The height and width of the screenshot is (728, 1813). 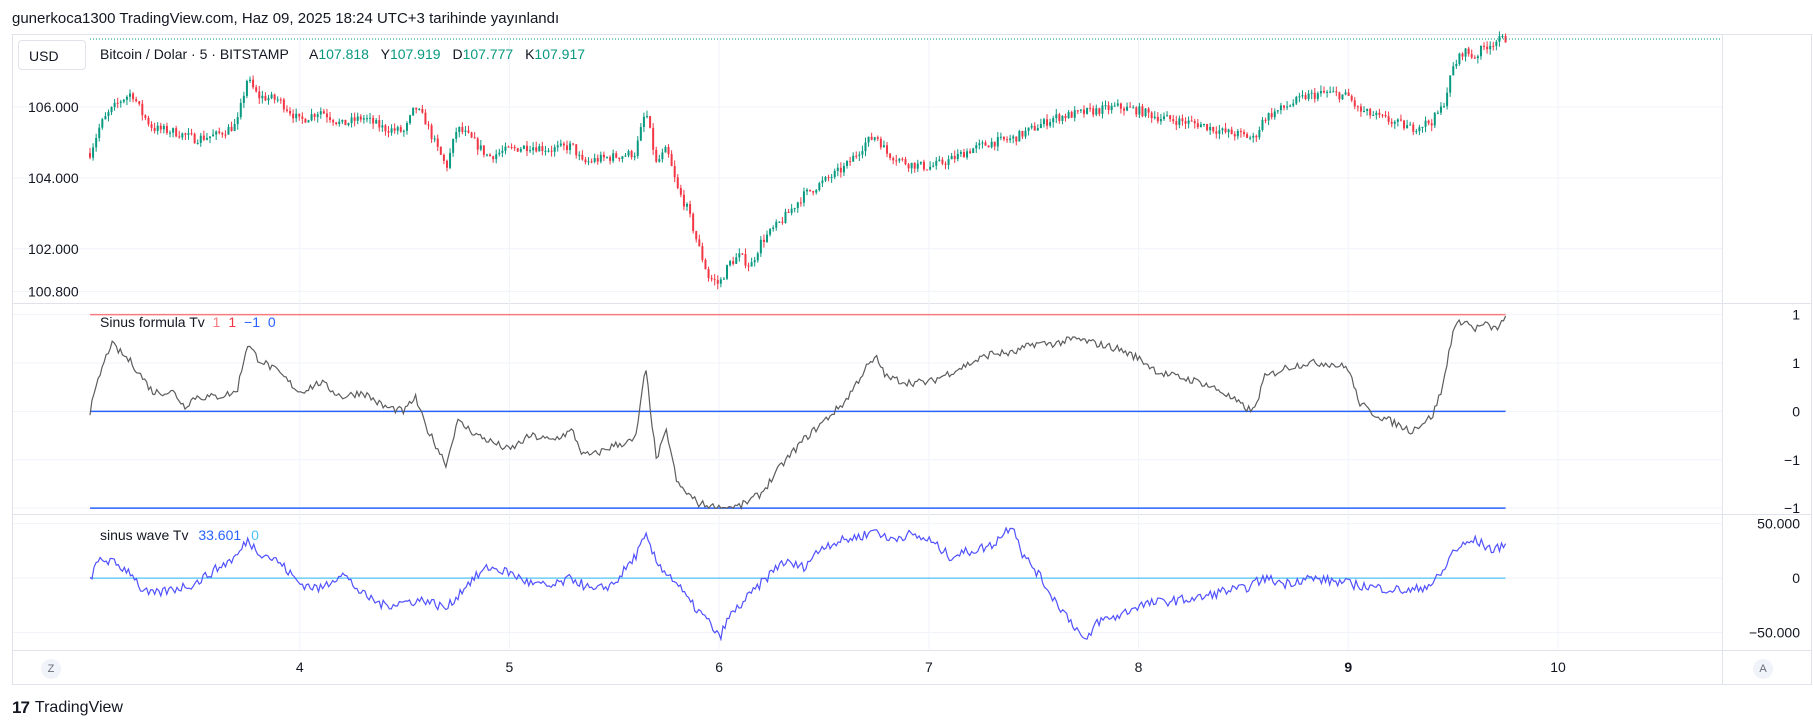 I want to click on sinus-wave-legend: sinus wave Tv 33.601 0, so click(x=179, y=535).